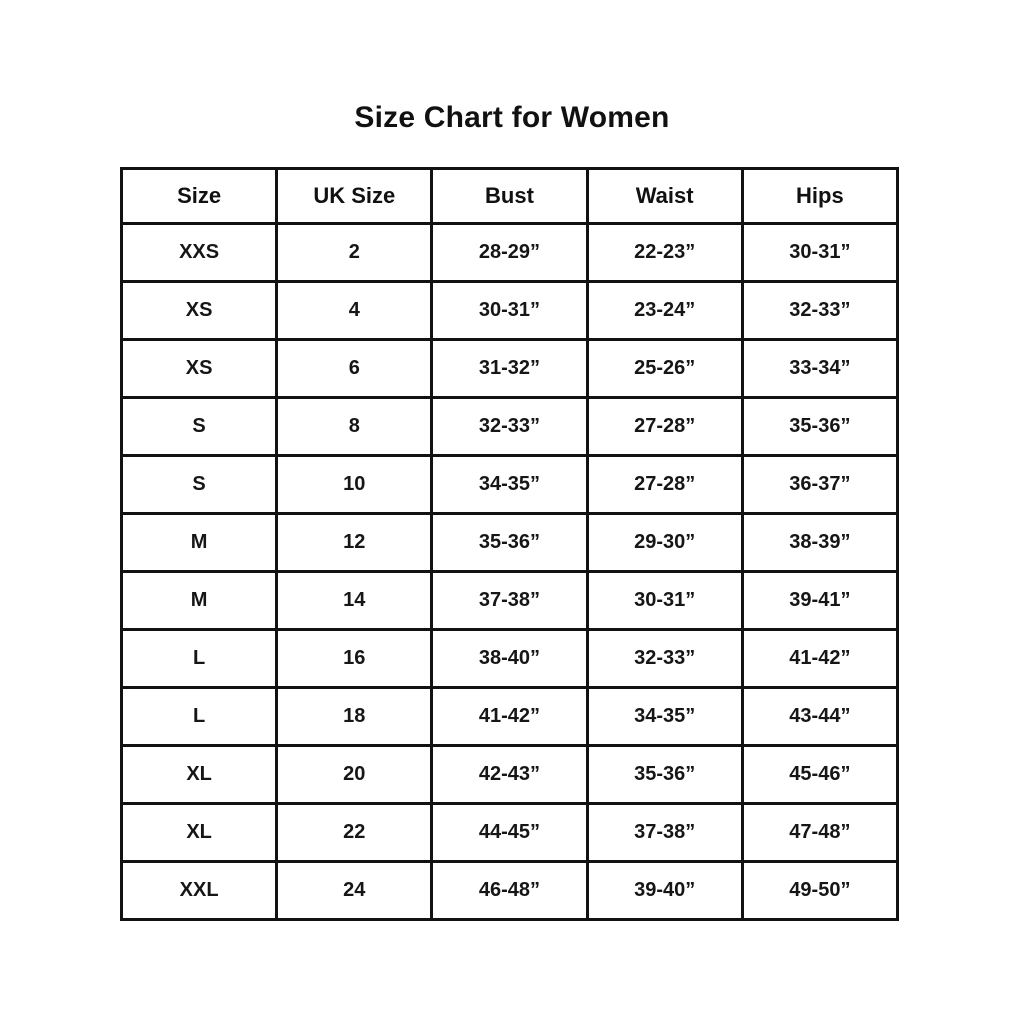  I want to click on table-cell: 22-23”, so click(664, 252).